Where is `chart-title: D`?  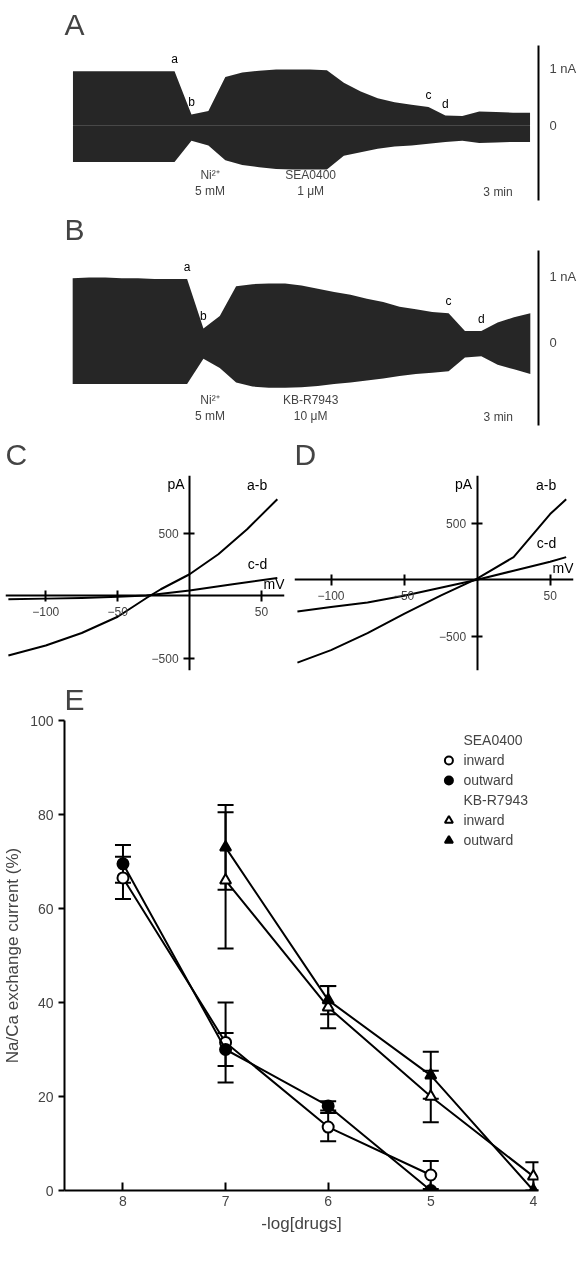 chart-title: D is located at coordinates (305, 454).